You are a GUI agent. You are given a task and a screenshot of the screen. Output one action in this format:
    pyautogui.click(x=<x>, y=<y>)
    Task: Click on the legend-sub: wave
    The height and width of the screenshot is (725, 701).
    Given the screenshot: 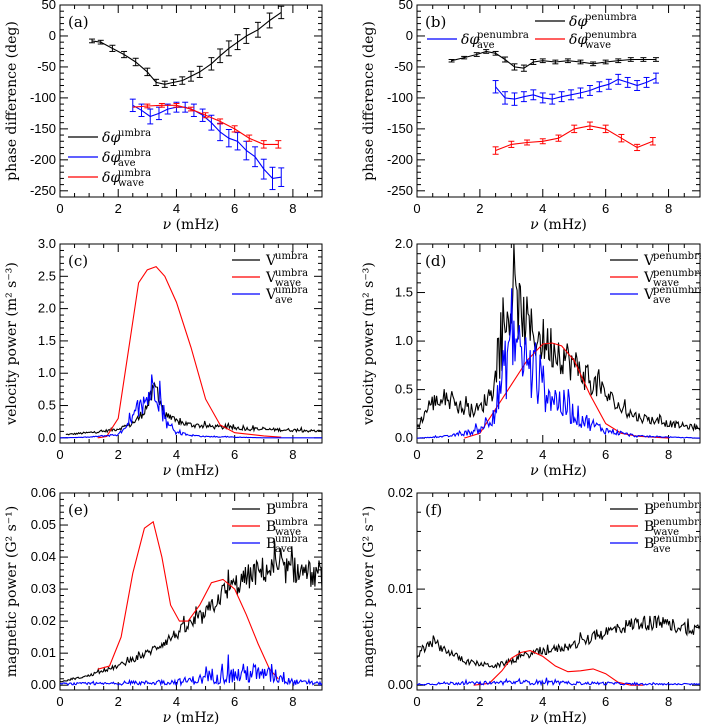 What is the action you would take?
    pyautogui.click(x=288, y=283)
    